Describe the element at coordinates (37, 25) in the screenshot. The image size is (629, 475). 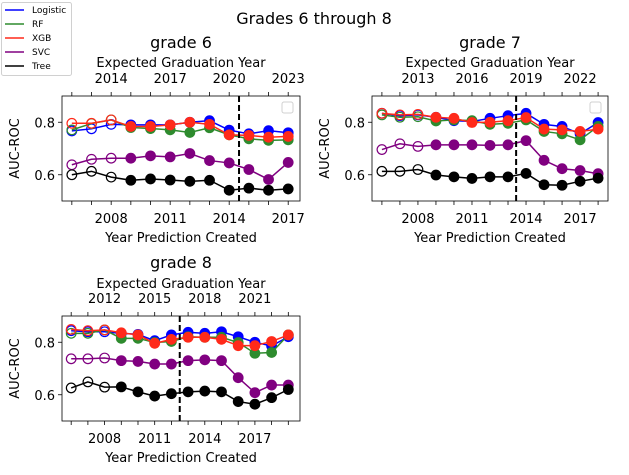
I see `legend-label-rf: RF` at that location.